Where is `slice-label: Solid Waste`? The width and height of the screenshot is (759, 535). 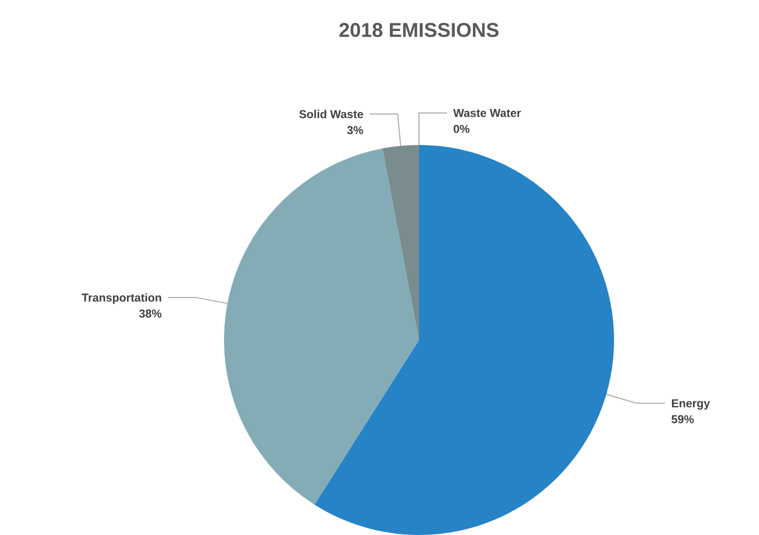 slice-label: Solid Waste is located at coordinates (331, 114).